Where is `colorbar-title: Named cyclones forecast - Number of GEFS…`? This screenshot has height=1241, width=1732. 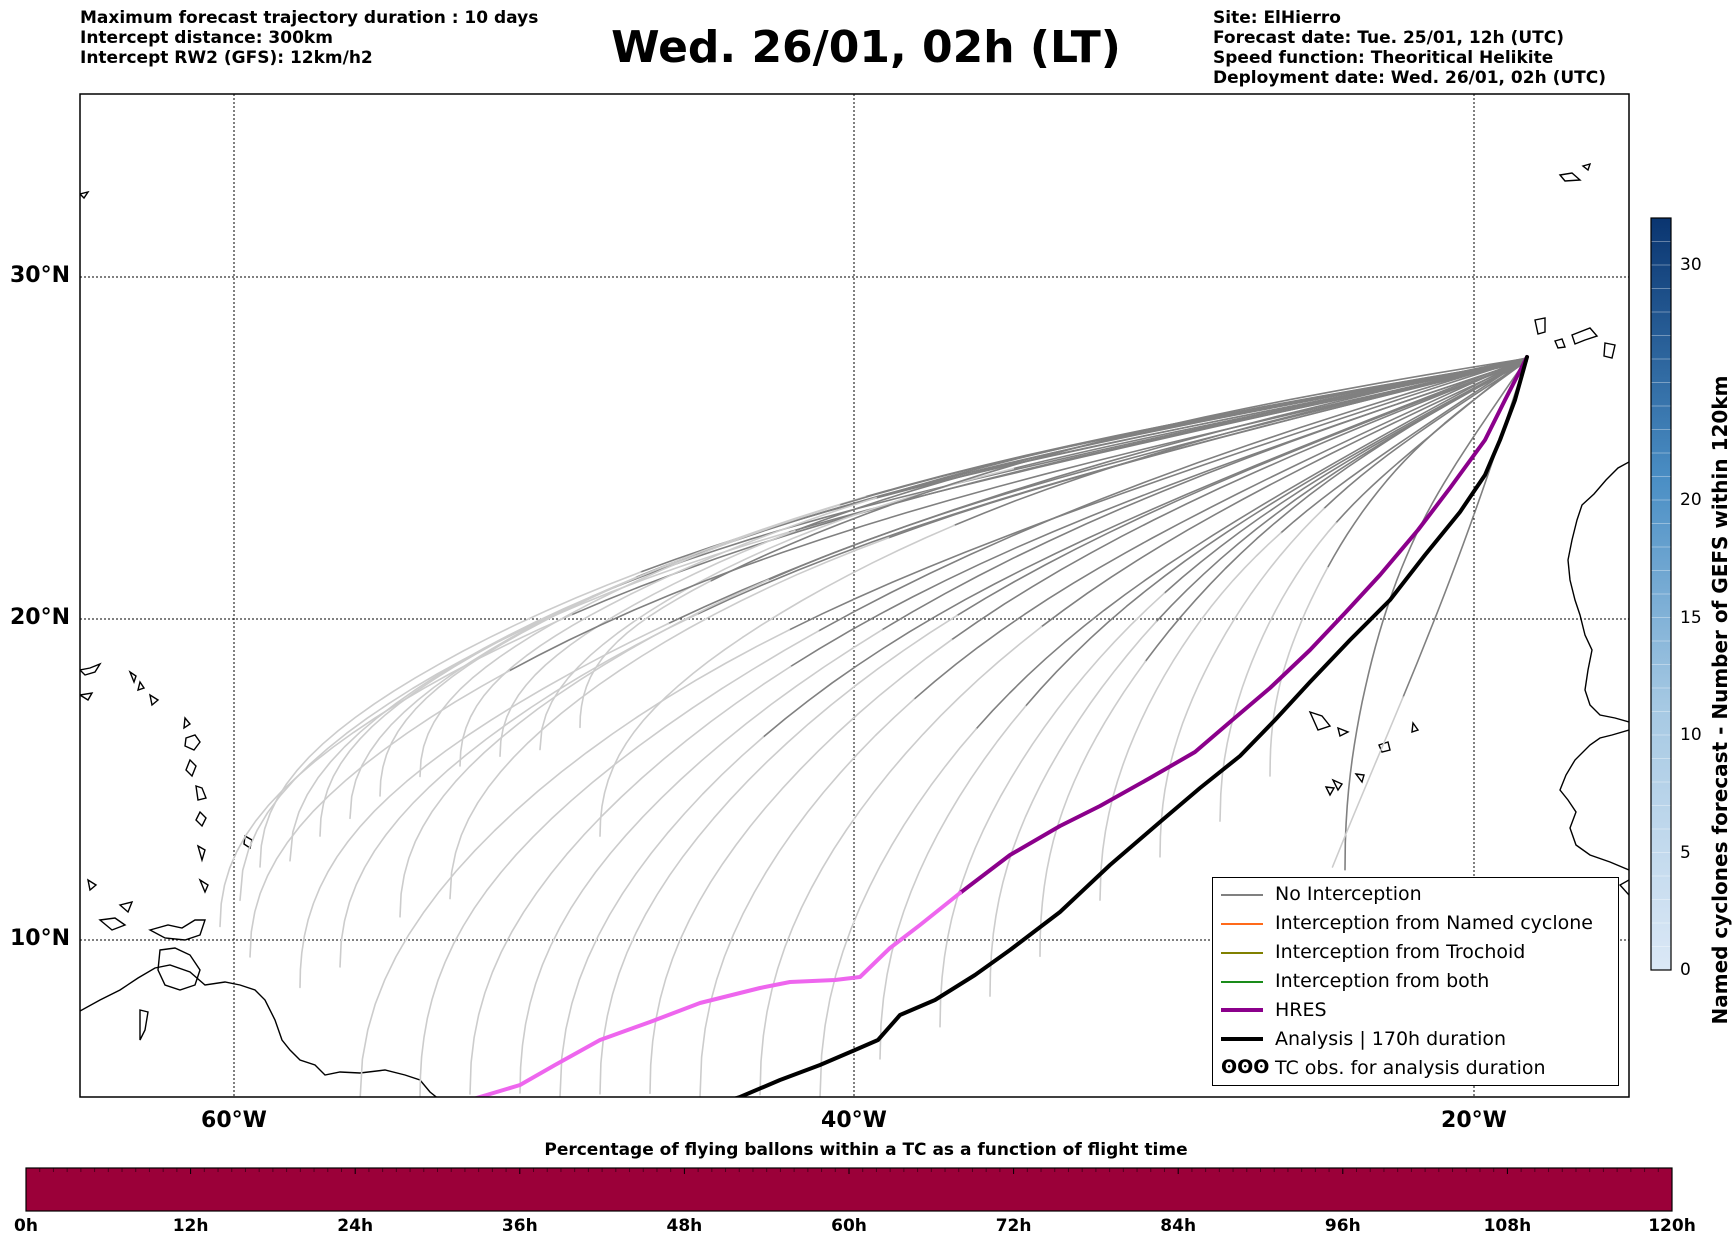 colorbar-title: Named cyclones forecast - Number of GEFS… is located at coordinates (1720, 700).